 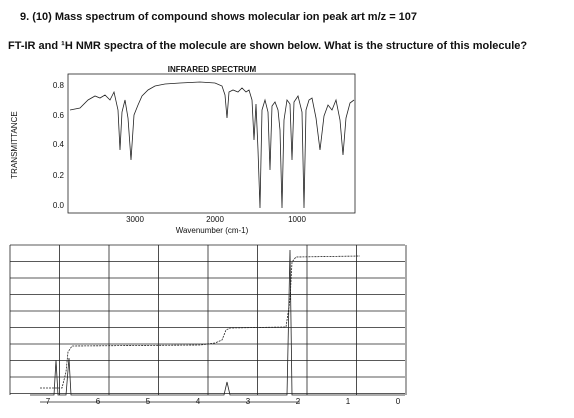 What do you see at coordinates (215, 219) in the screenshot?
I see `x-tick-label: 2000` at bounding box center [215, 219].